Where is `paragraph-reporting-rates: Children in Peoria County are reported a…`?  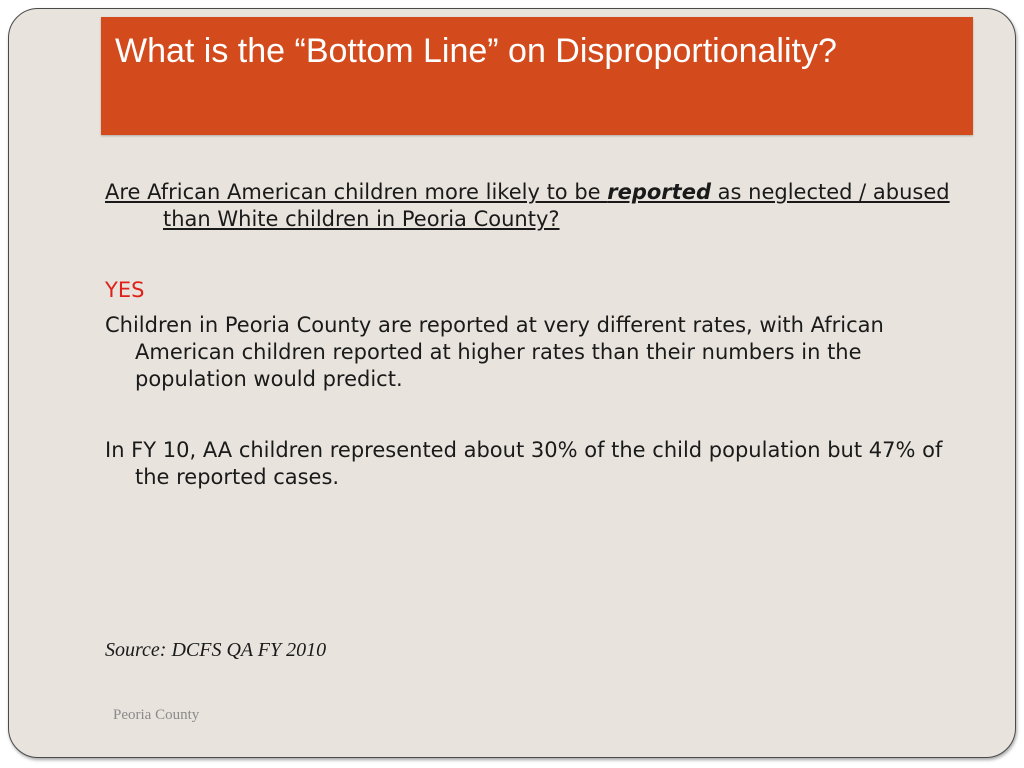 paragraph-reporting-rates: Children in Peoria County are reported a… is located at coordinates (494, 352).